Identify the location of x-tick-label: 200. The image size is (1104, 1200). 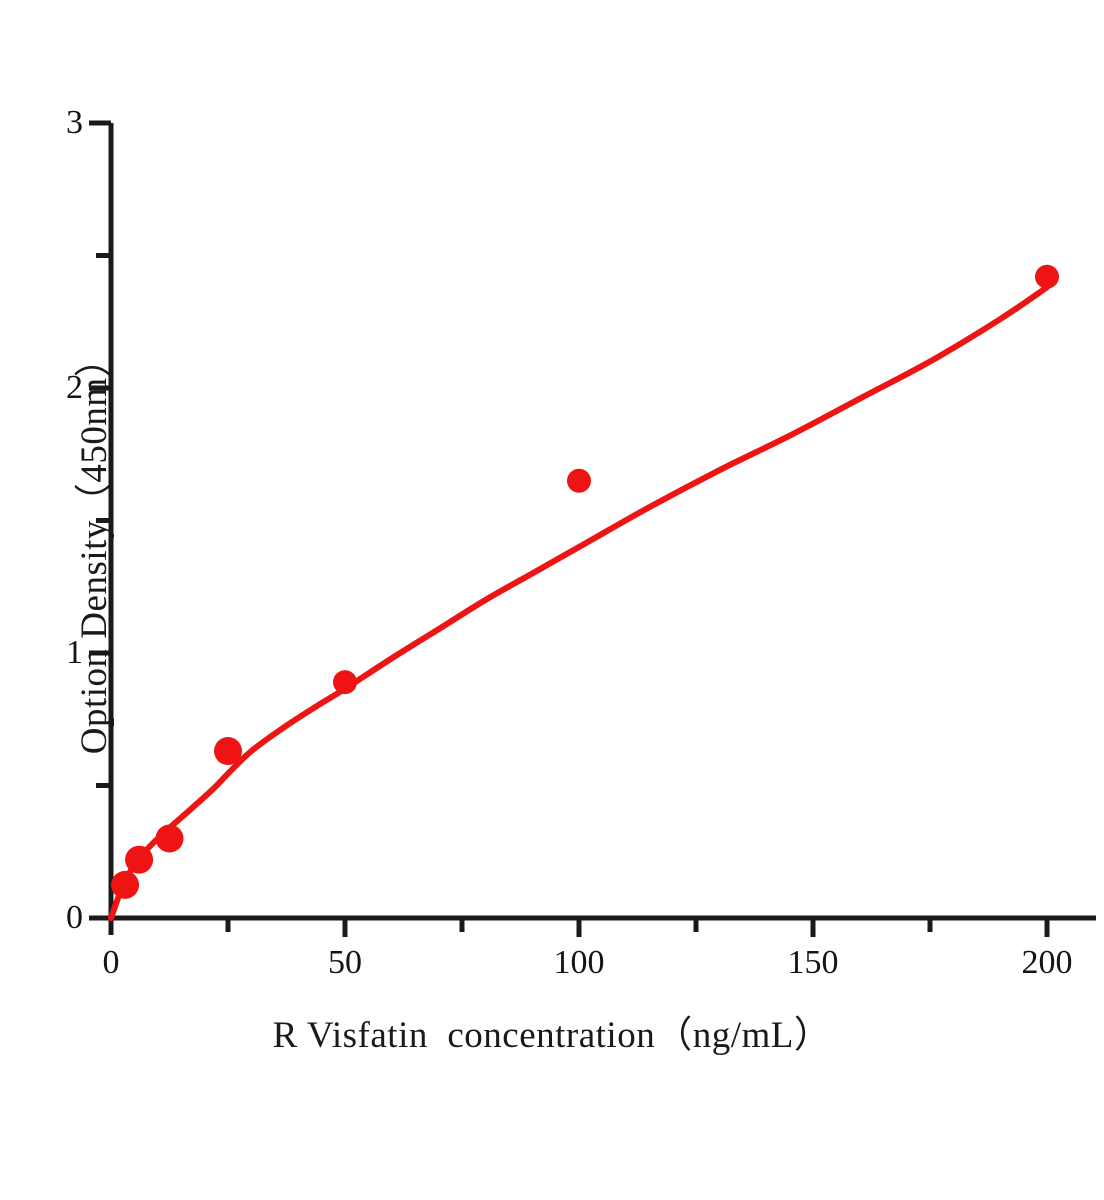
(1047, 962).